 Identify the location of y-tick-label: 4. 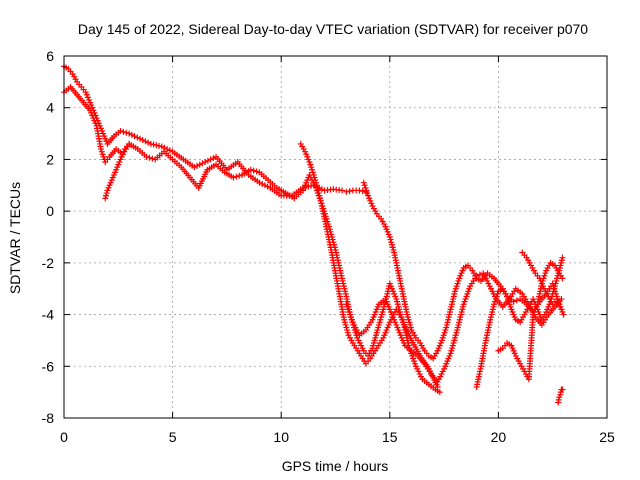
(50, 108).